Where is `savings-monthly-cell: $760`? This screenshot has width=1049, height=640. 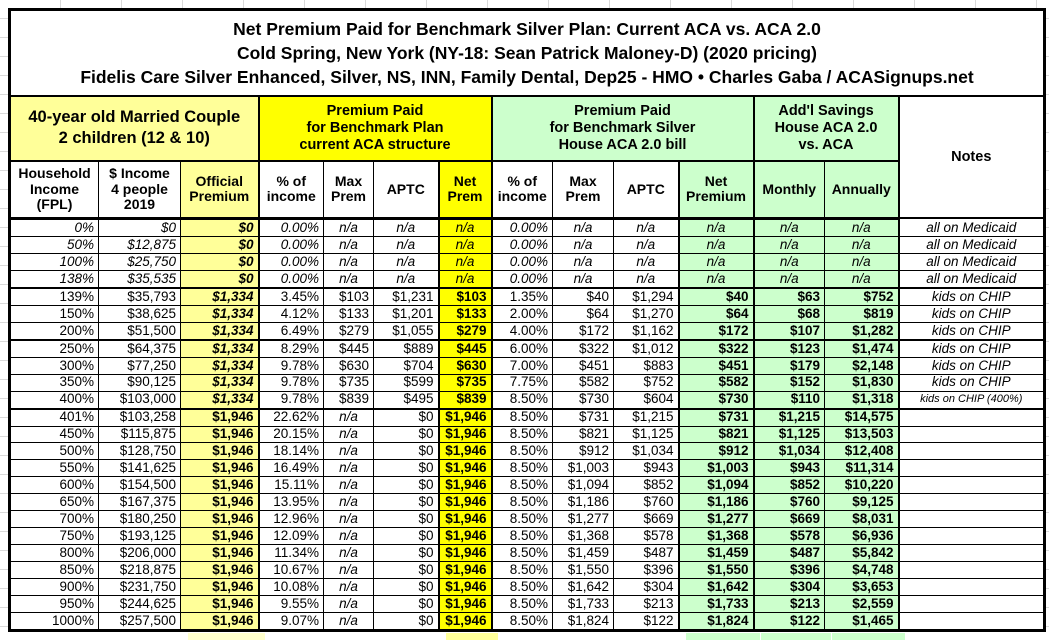
savings-monthly-cell: $760 is located at coordinates (788, 502).